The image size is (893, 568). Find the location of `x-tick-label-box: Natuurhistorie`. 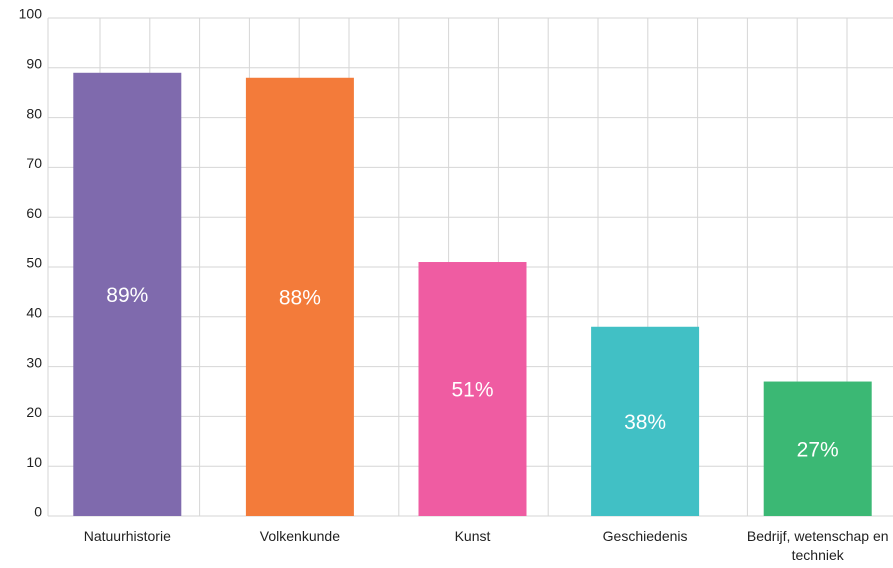

x-tick-label-box: Natuurhistorie is located at coordinates (127, 536).